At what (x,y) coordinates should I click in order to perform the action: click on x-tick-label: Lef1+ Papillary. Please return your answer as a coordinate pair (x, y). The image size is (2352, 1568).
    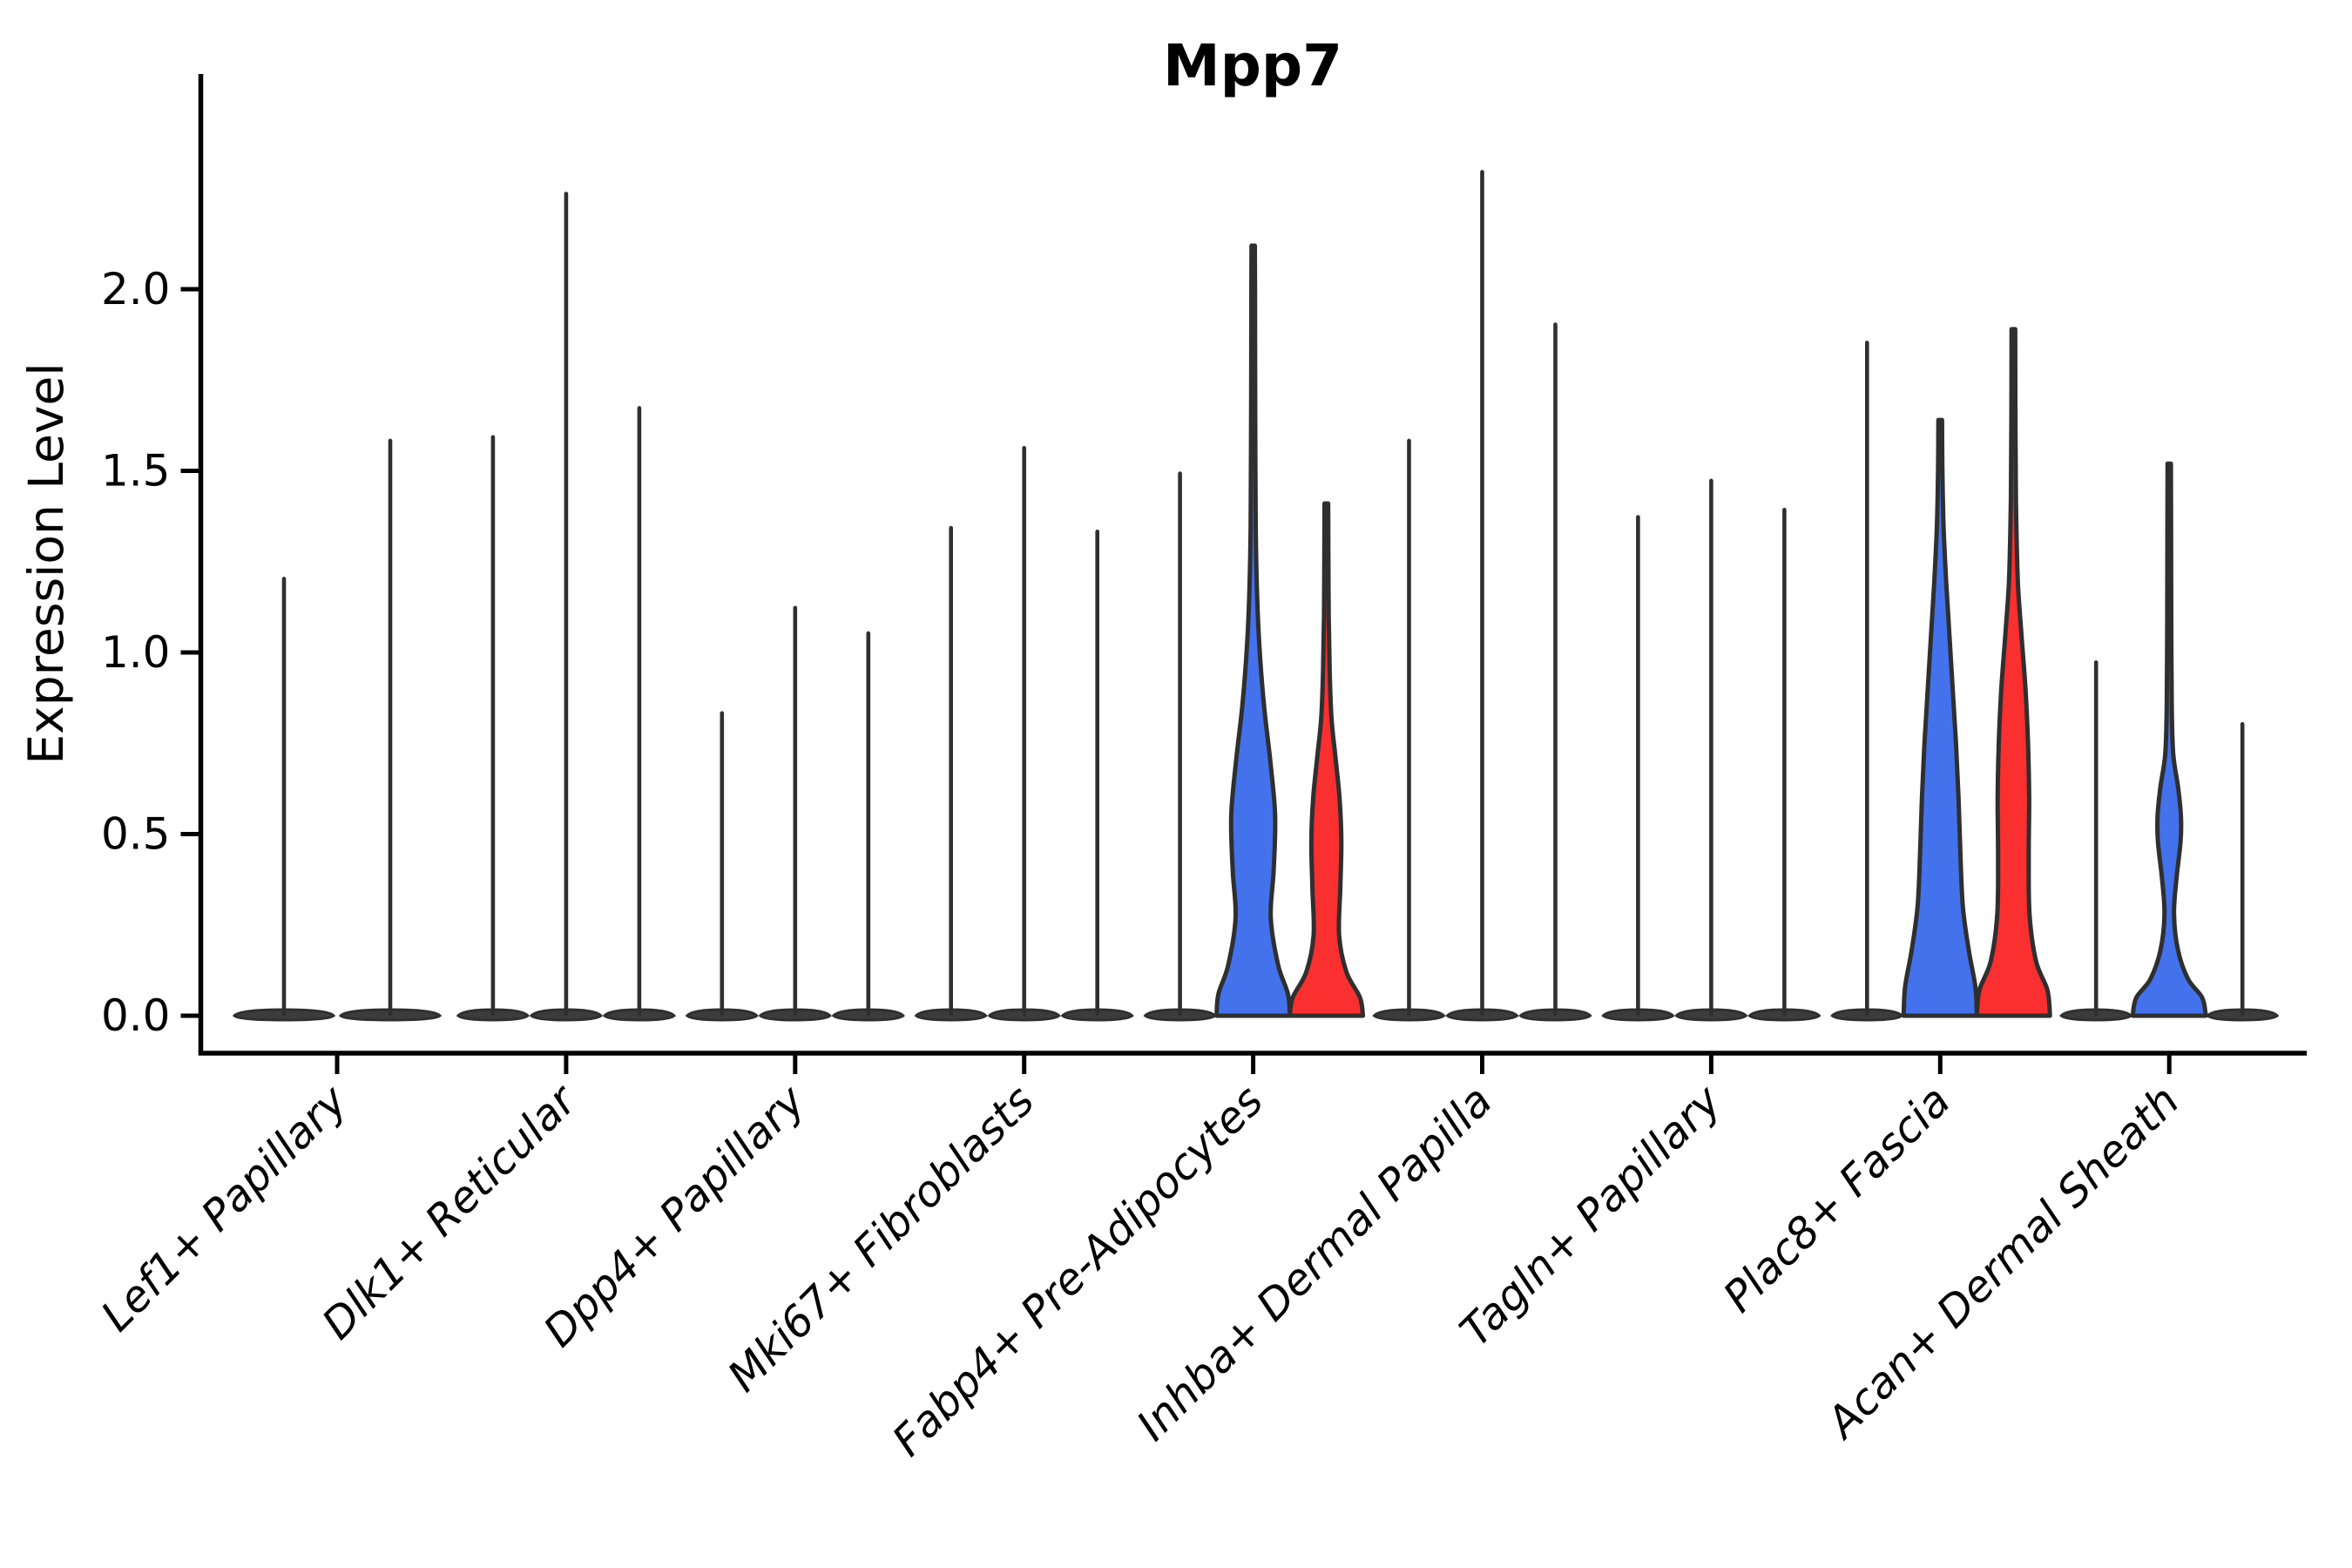
    Looking at the image, I should click on (224, 1208).